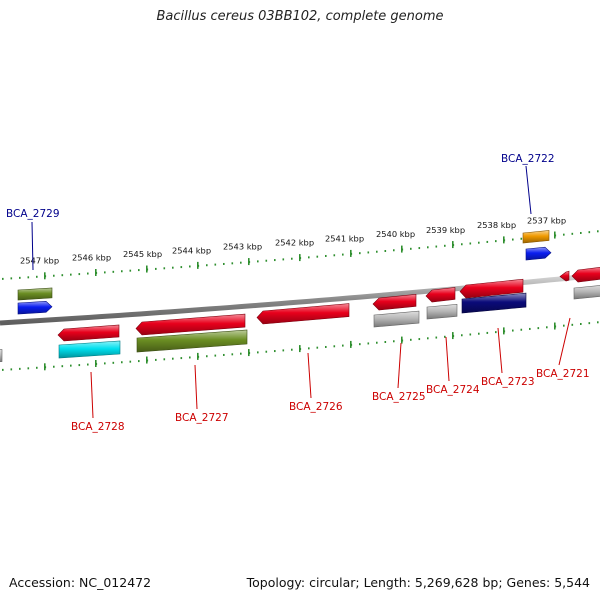 The height and width of the screenshot is (600, 600). What do you see at coordinates (39, 261) in the screenshot?
I see `scale-tick-label: 2547 kbp` at bounding box center [39, 261].